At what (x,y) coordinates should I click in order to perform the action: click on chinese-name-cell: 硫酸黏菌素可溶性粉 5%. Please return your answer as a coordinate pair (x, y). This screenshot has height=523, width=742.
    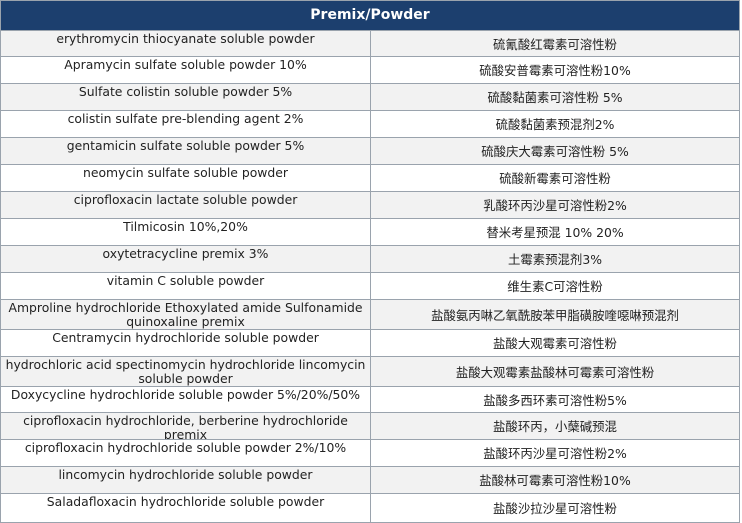
    Looking at the image, I should click on (555, 97).